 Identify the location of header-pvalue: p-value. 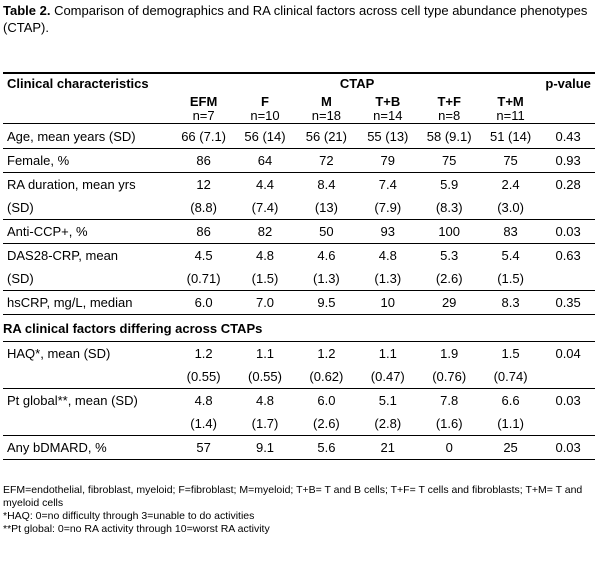
(568, 90).